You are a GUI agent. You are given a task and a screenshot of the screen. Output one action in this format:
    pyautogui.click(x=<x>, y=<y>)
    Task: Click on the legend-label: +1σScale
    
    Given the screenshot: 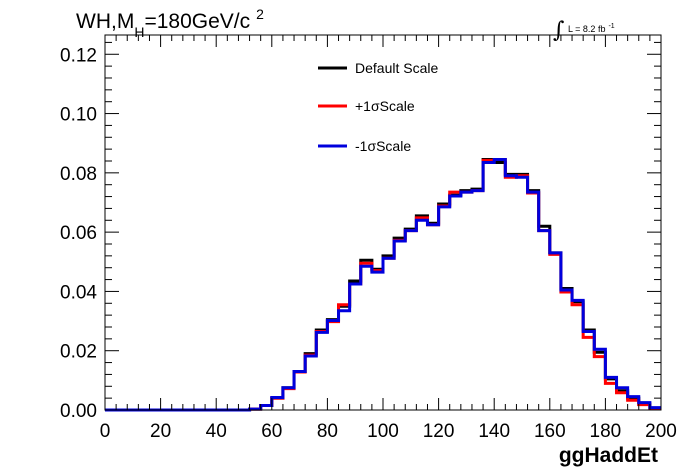 What is the action you would take?
    pyautogui.click(x=385, y=106)
    